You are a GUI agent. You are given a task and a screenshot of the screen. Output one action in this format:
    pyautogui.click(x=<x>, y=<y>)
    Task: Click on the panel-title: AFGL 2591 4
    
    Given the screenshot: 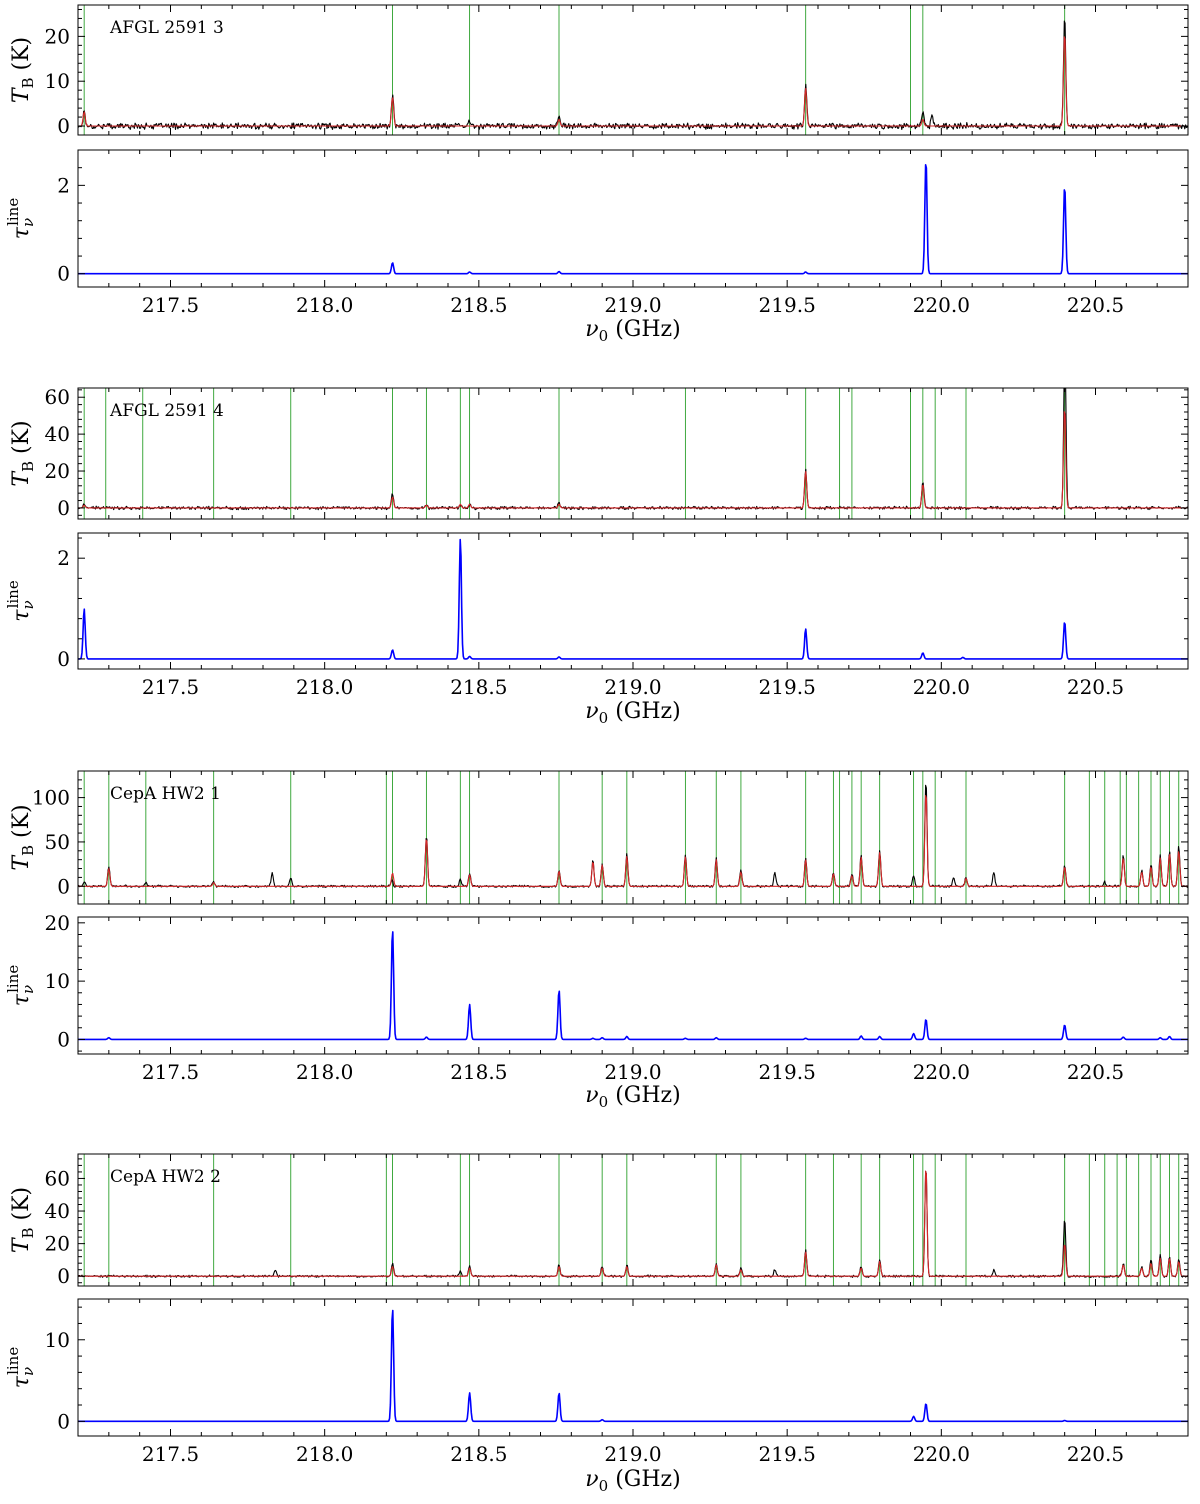 What is the action you would take?
    pyautogui.click(x=166, y=411)
    